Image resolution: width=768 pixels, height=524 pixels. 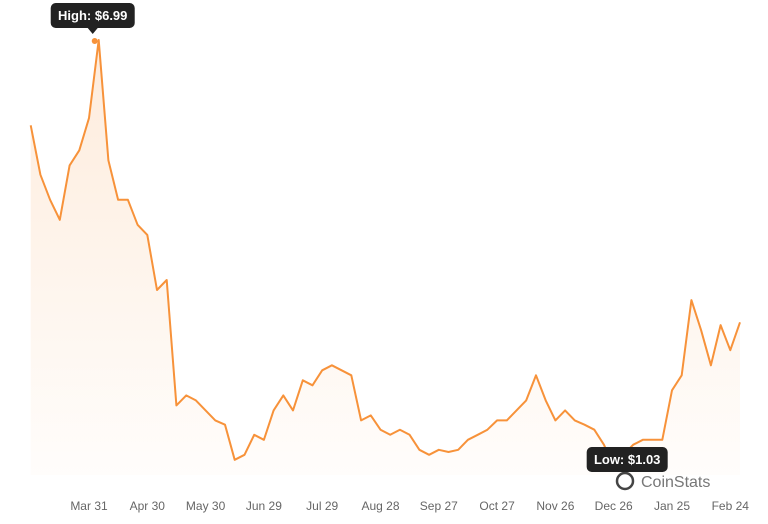 What do you see at coordinates (439, 506) in the screenshot?
I see `x-tick-label: Sep 27` at bounding box center [439, 506].